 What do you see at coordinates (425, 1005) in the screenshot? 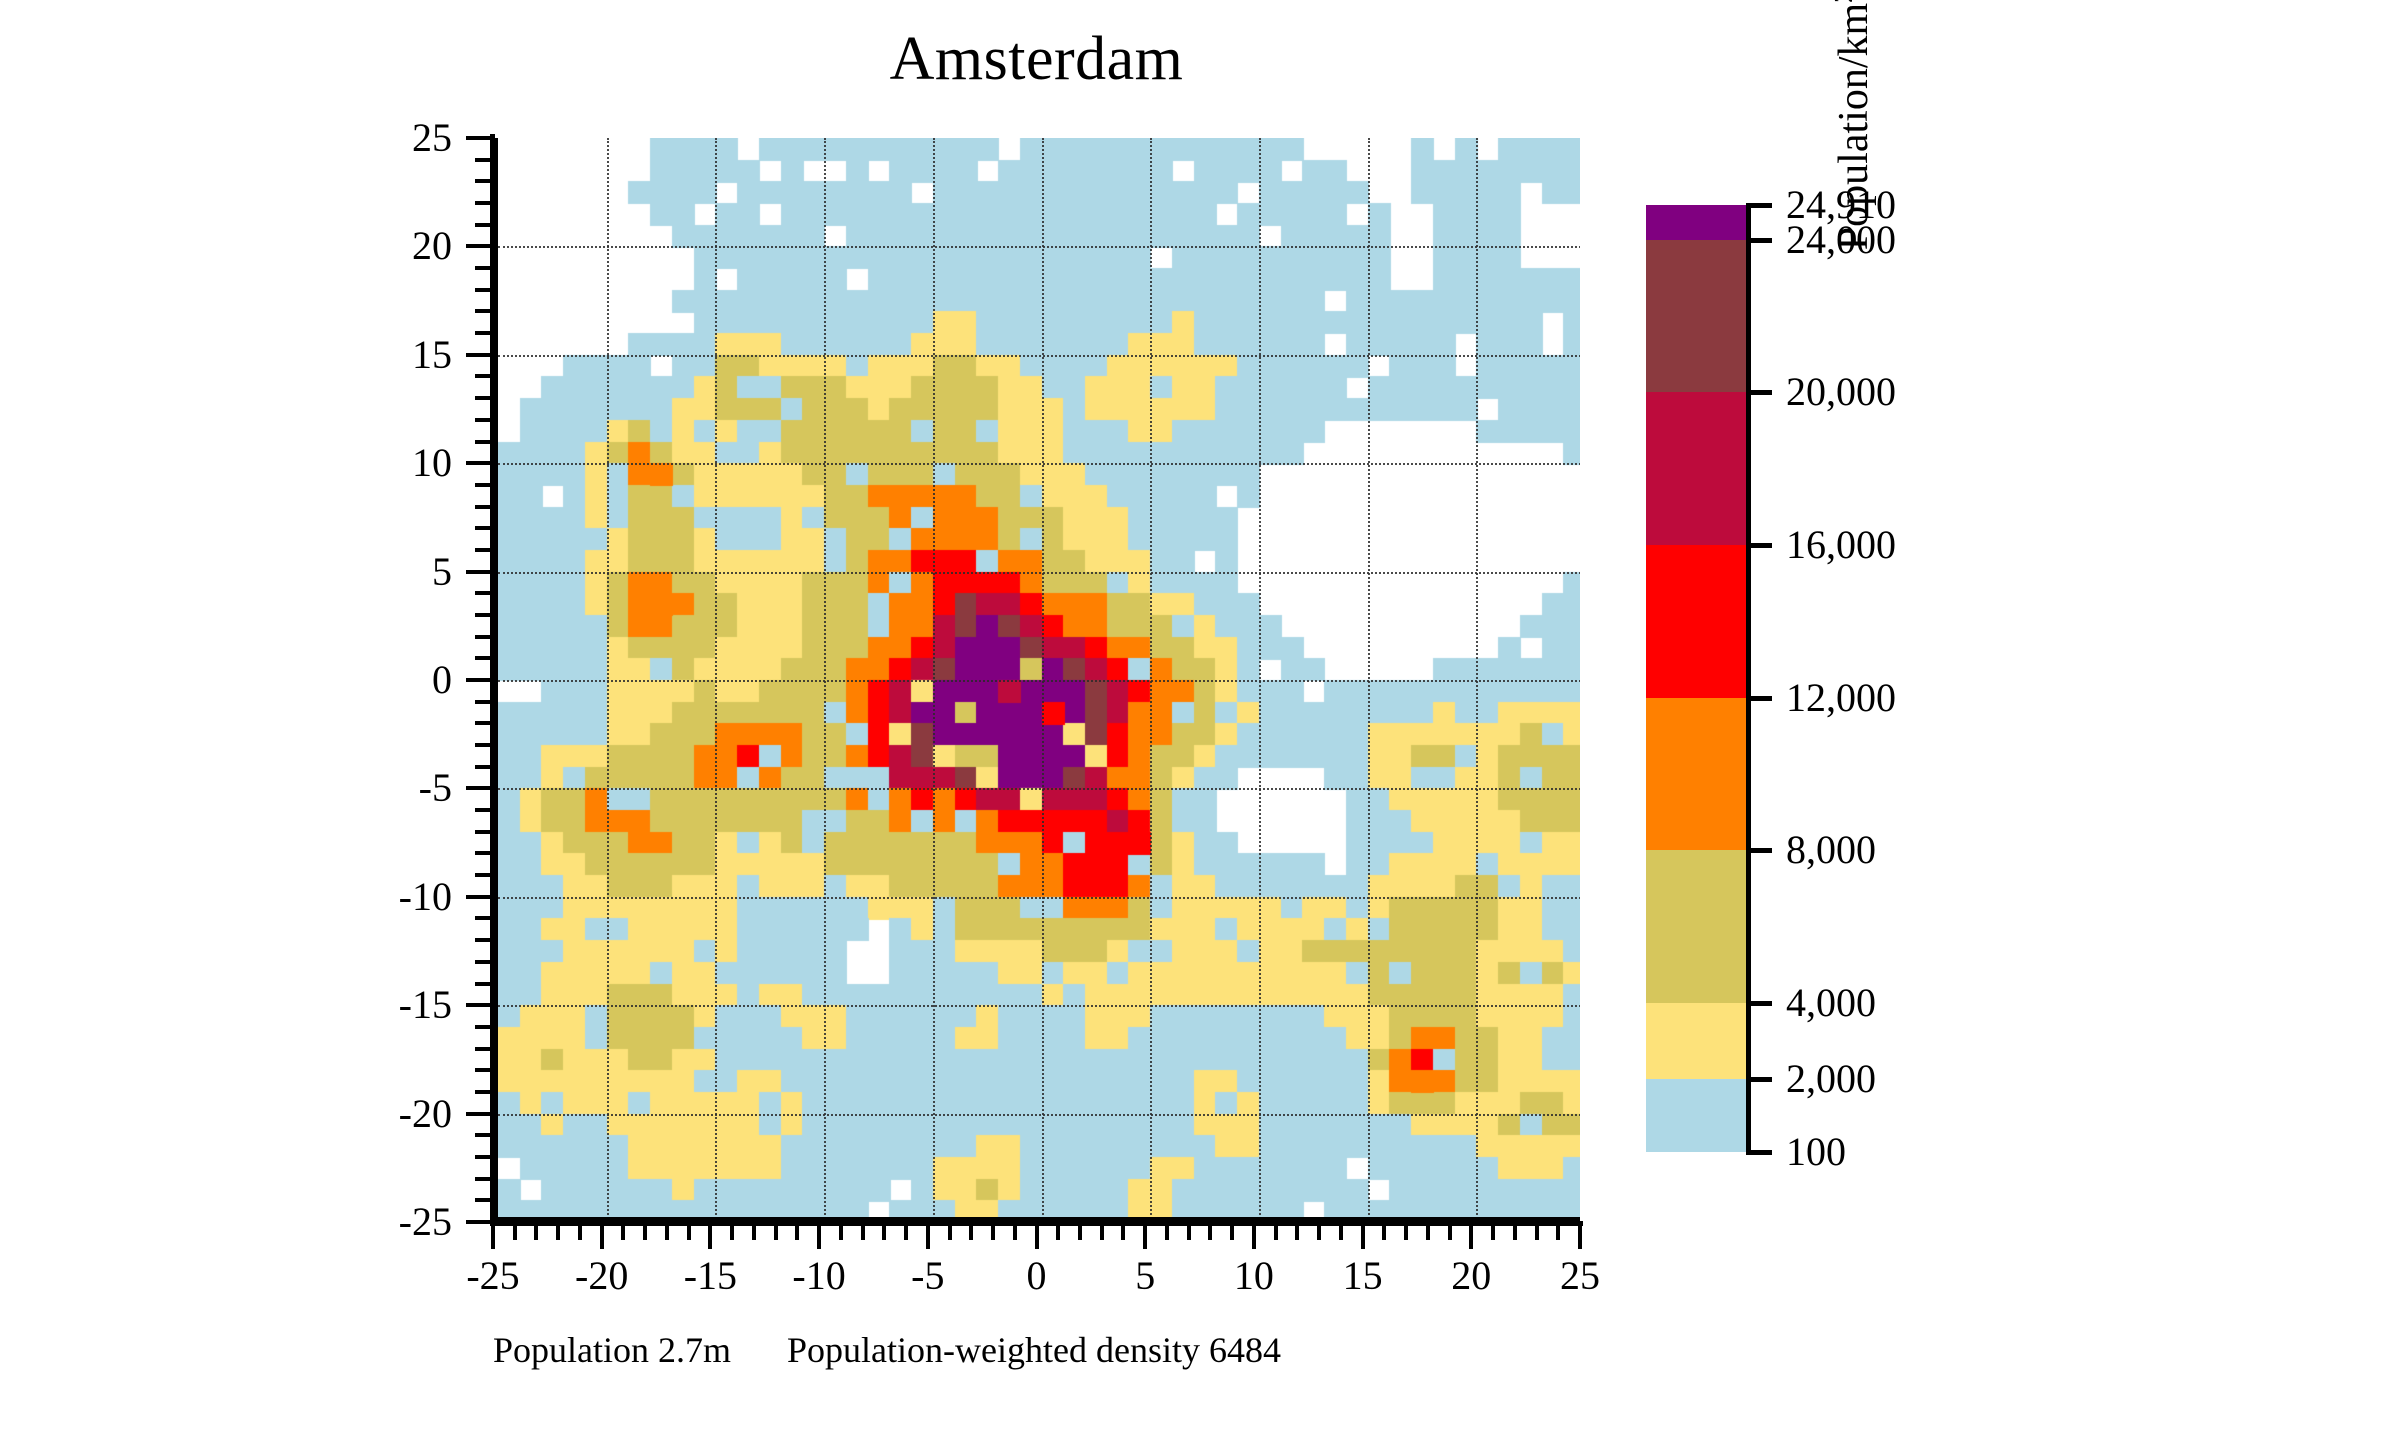
I see `y-tick-label: -15` at bounding box center [425, 1005].